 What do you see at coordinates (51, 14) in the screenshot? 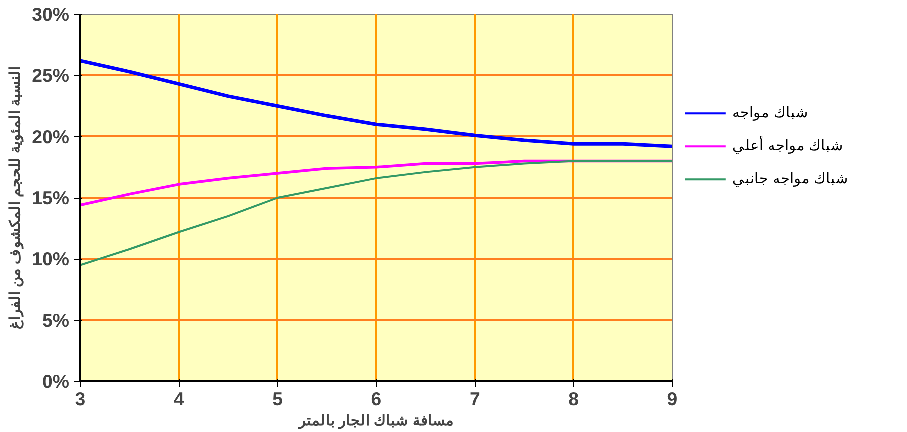
I see `y-tick-label: 30%` at bounding box center [51, 14].